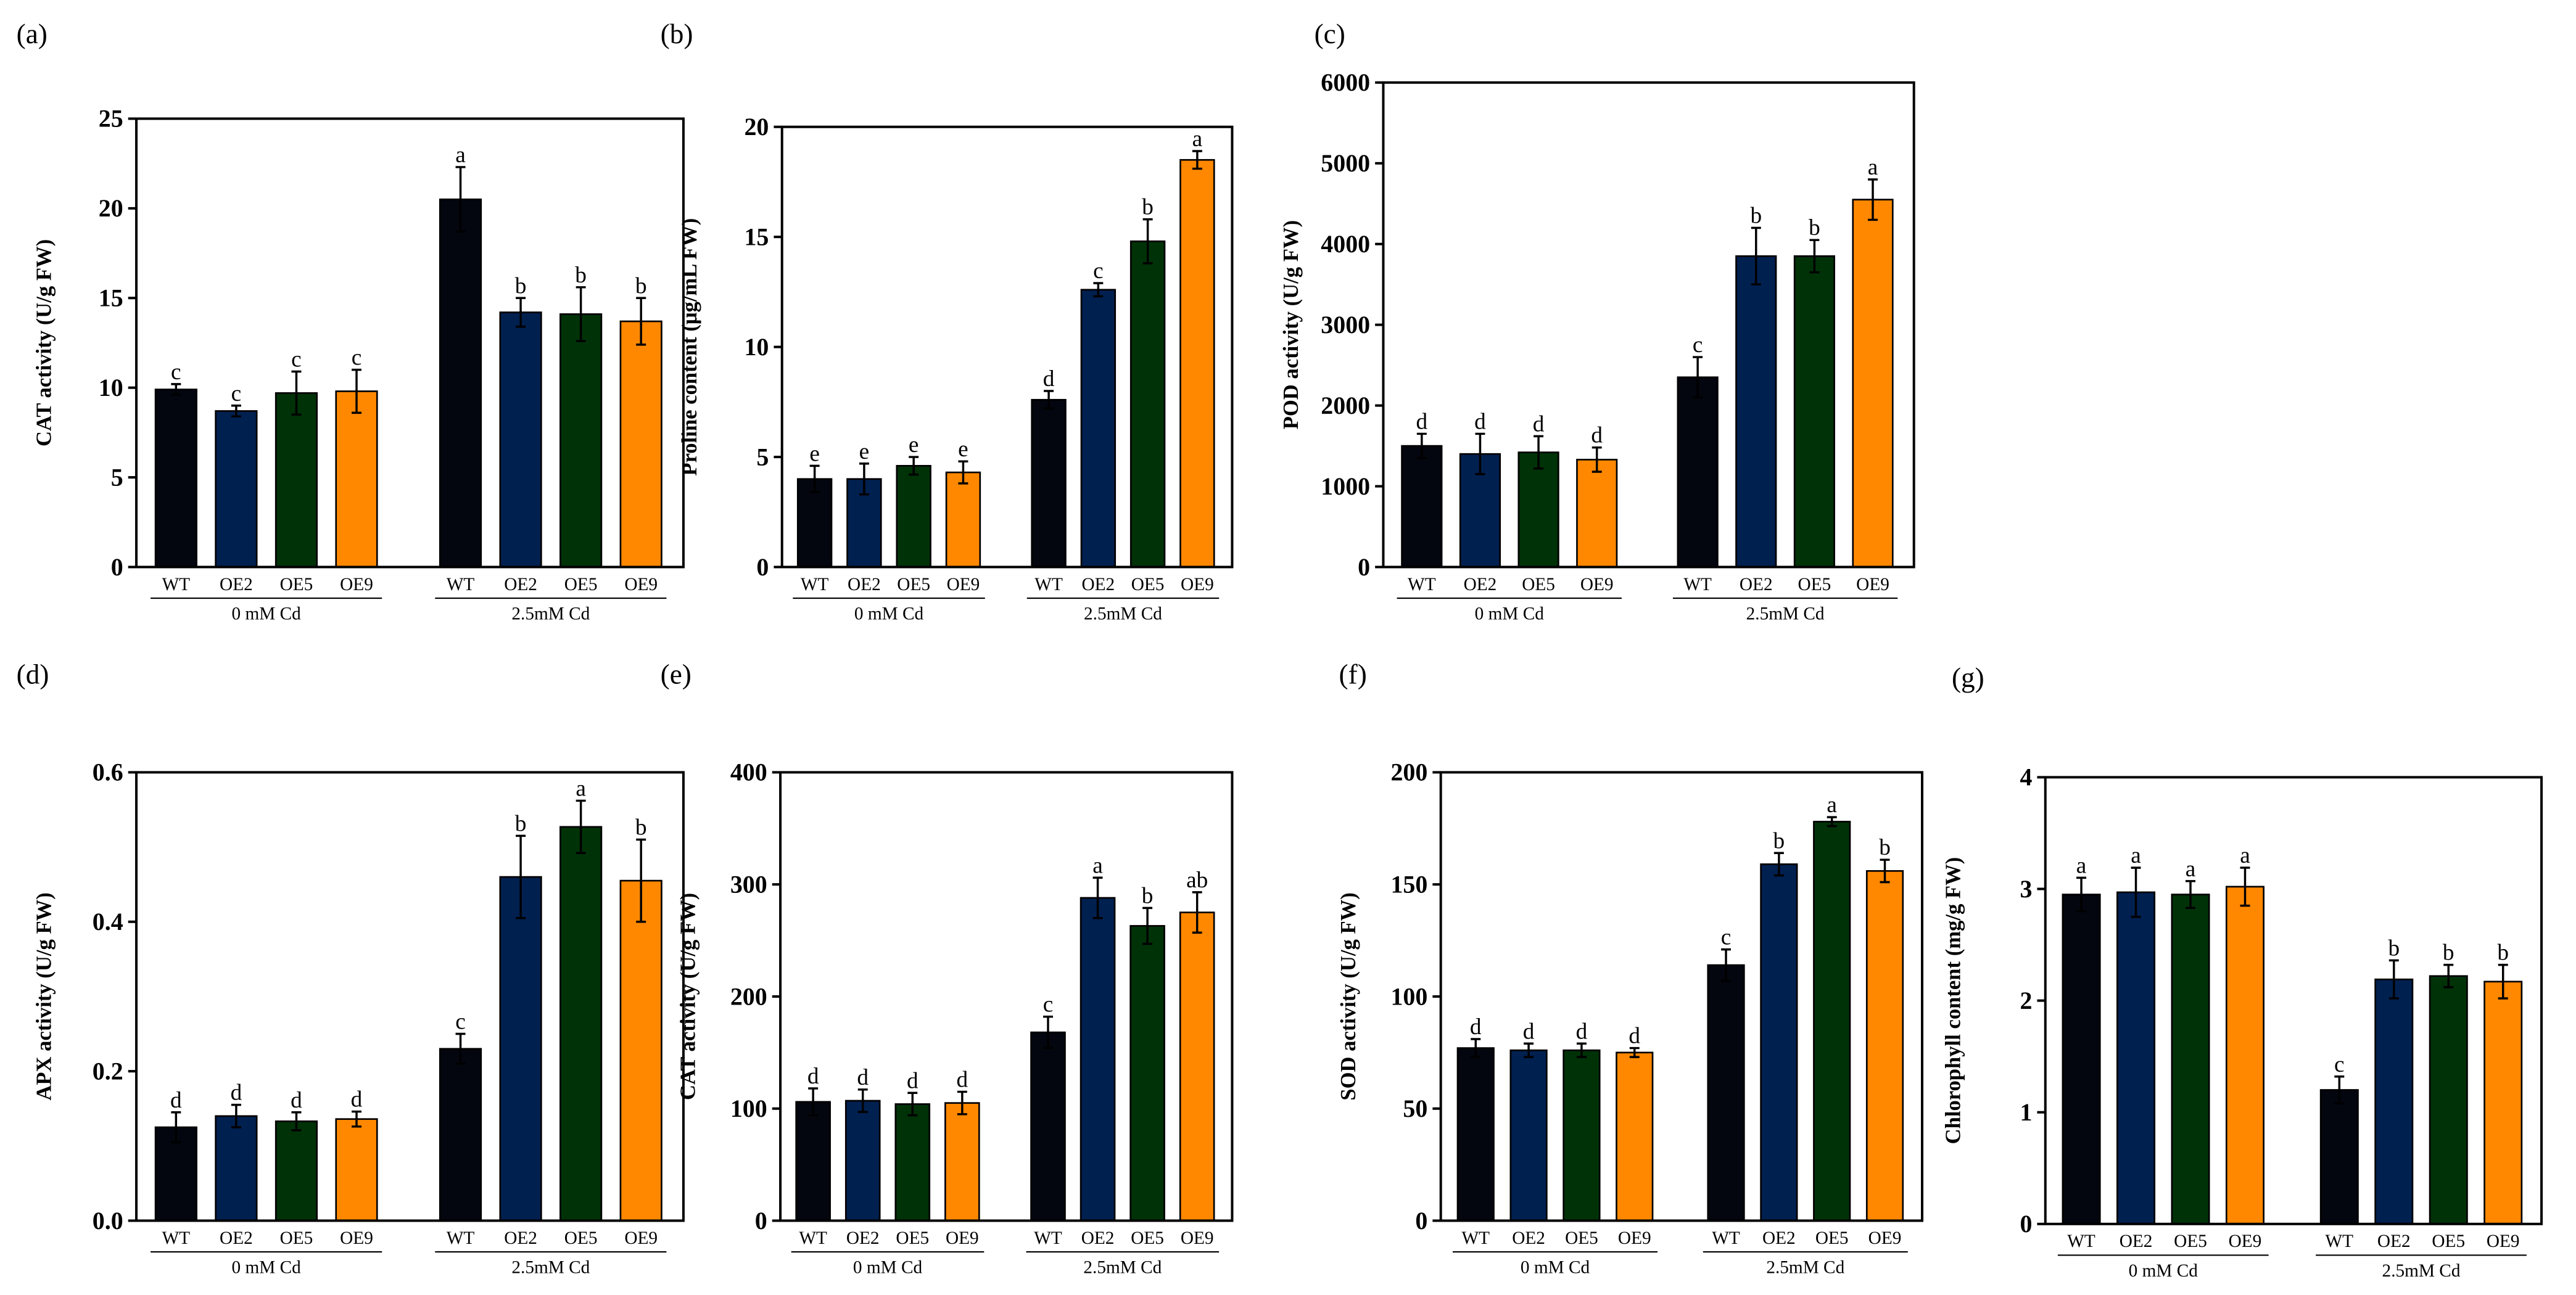 The image size is (2576, 1295). What do you see at coordinates (1968, 678) in the screenshot?
I see `panel-label: (g)` at bounding box center [1968, 678].